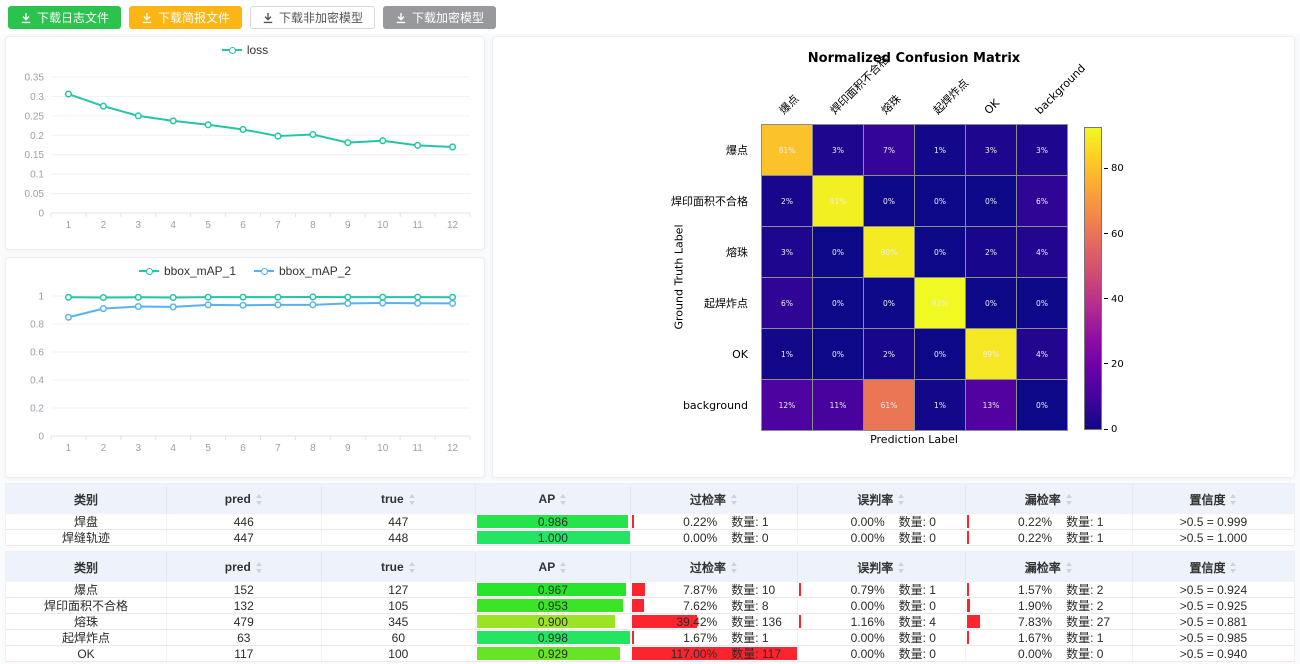 The height and width of the screenshot is (664, 1300). Describe the element at coordinates (1042, 499) in the screenshot. I see `column-header-label: 漏检率` at that location.